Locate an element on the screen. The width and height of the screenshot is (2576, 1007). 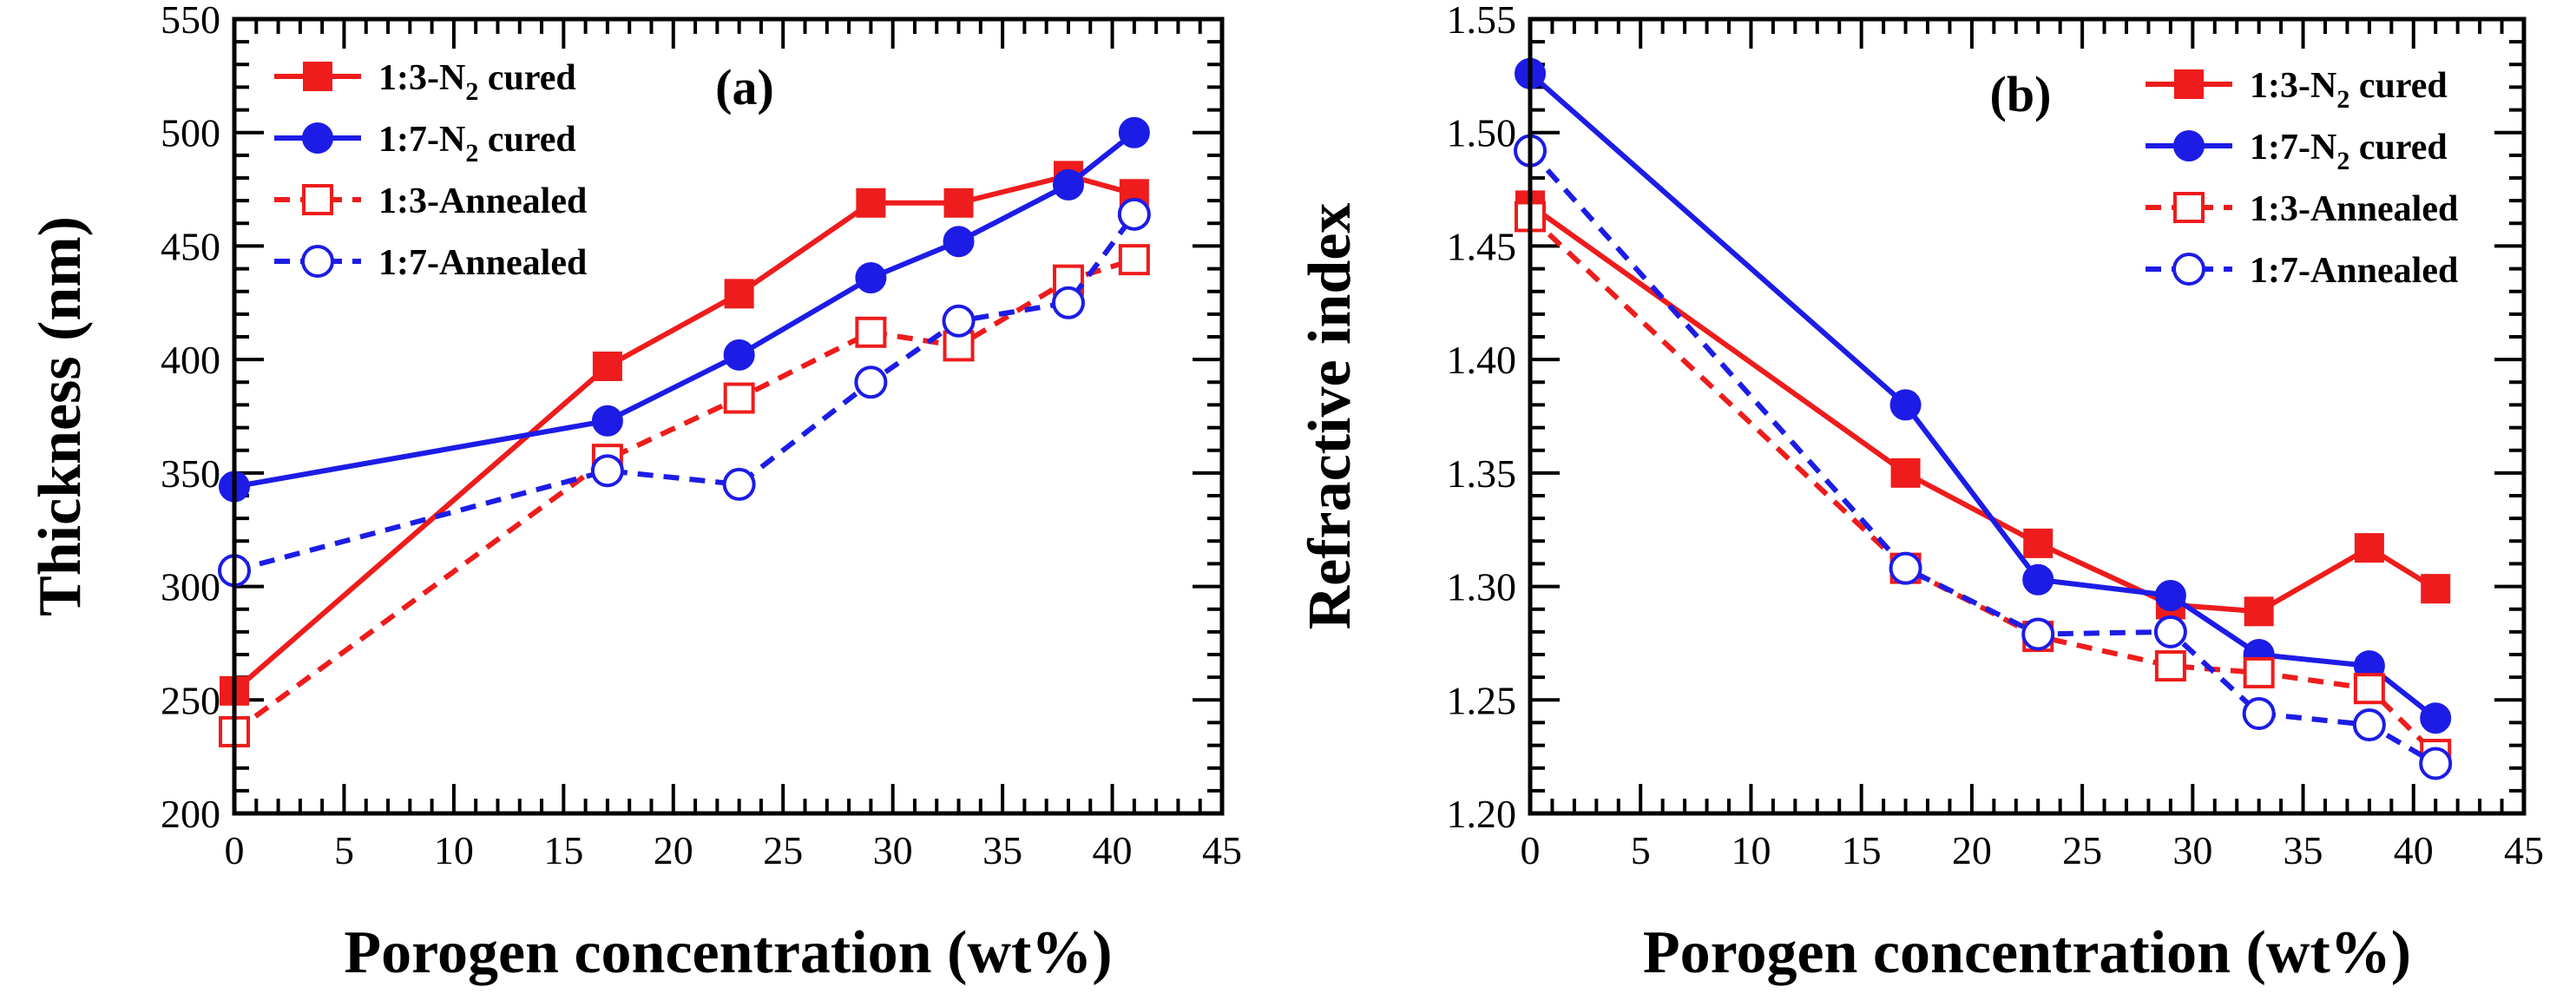
y-tick-label: 400 is located at coordinates (191, 360).